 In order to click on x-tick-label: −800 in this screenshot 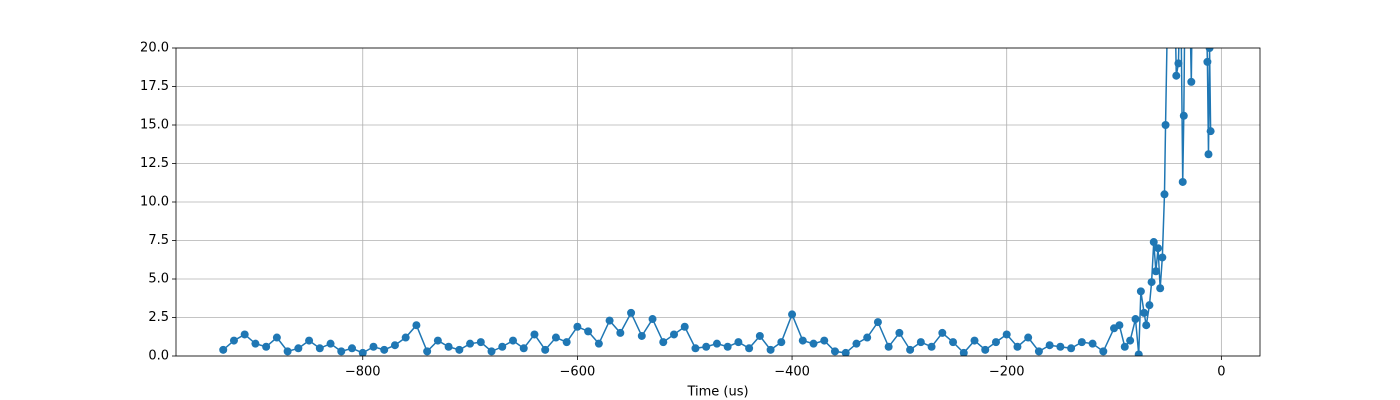, I will do `click(363, 372)`.